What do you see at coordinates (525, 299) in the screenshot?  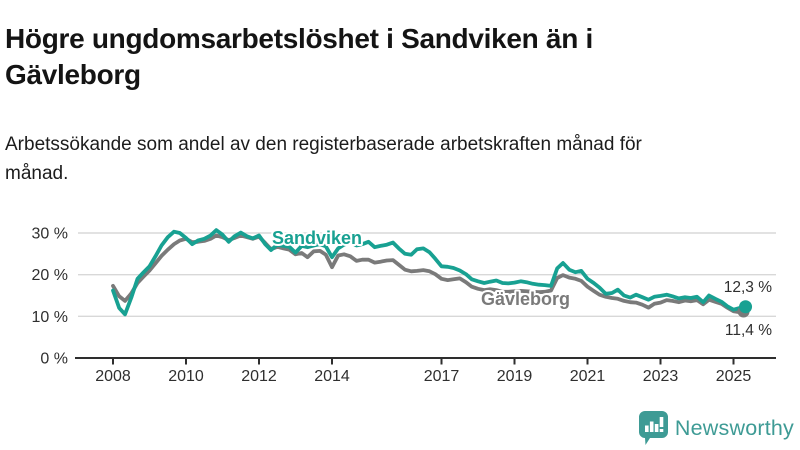 I see `series-label-gavleborg: Gävleborg` at bounding box center [525, 299].